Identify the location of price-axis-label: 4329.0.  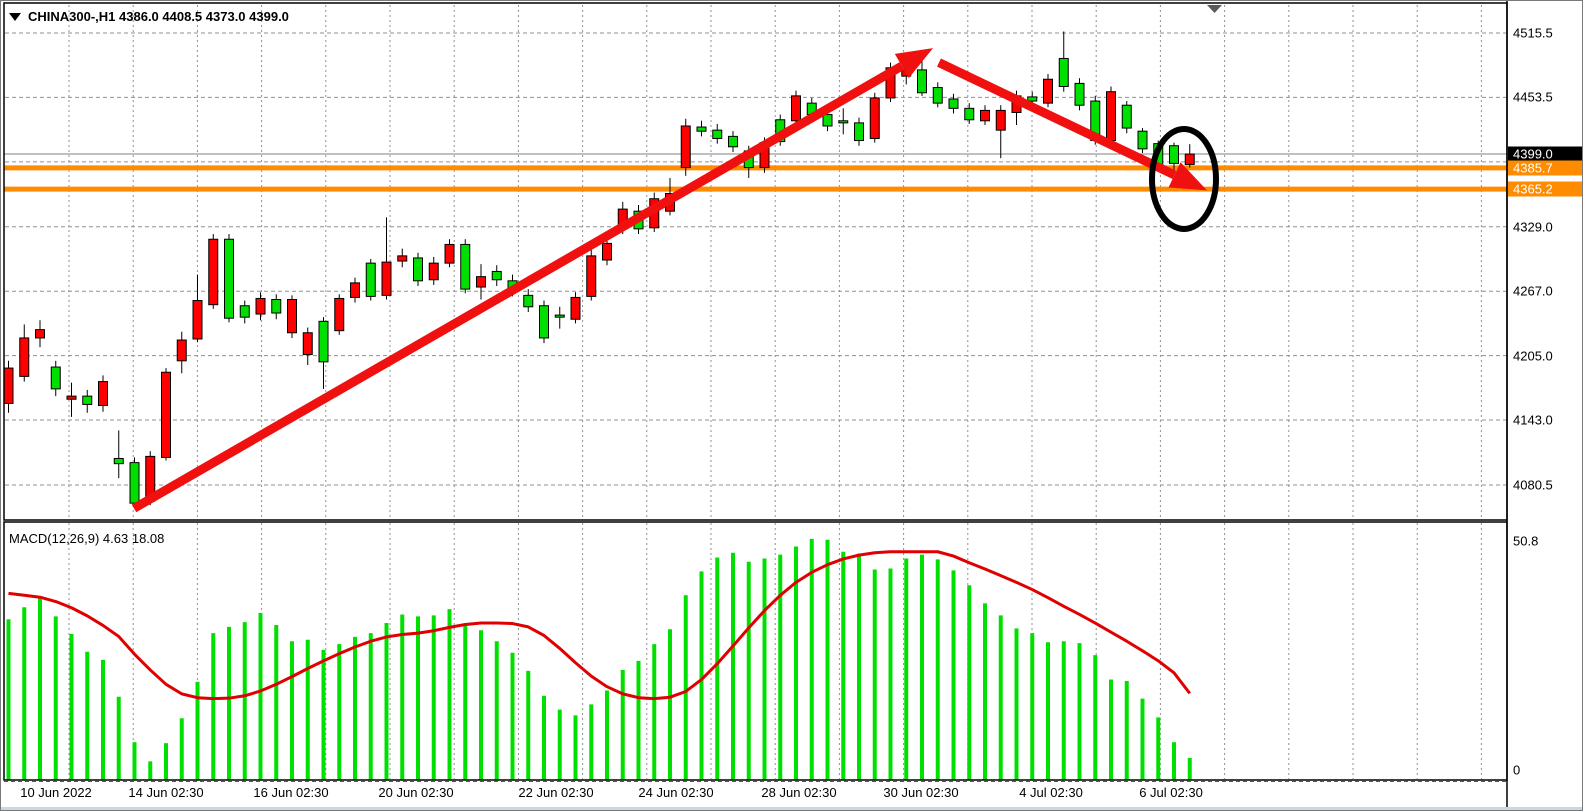
(1533, 227).